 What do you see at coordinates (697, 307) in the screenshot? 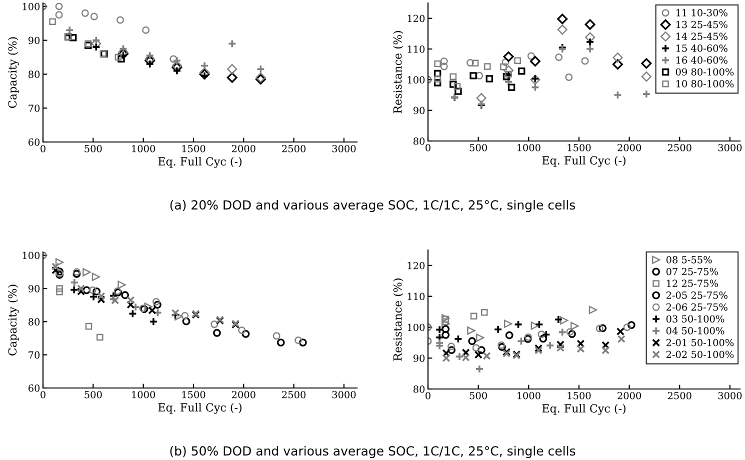
I see `legend-label: 2-06 25-75%` at bounding box center [697, 307].